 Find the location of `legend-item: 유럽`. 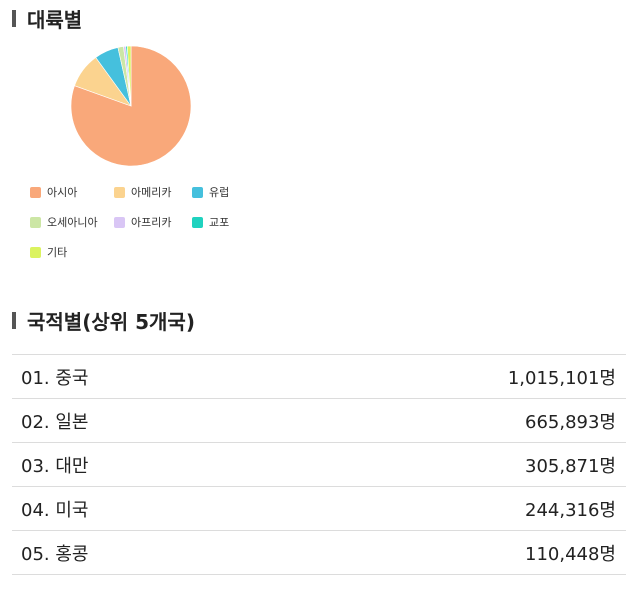

legend-item: 유럽 is located at coordinates (222, 192).